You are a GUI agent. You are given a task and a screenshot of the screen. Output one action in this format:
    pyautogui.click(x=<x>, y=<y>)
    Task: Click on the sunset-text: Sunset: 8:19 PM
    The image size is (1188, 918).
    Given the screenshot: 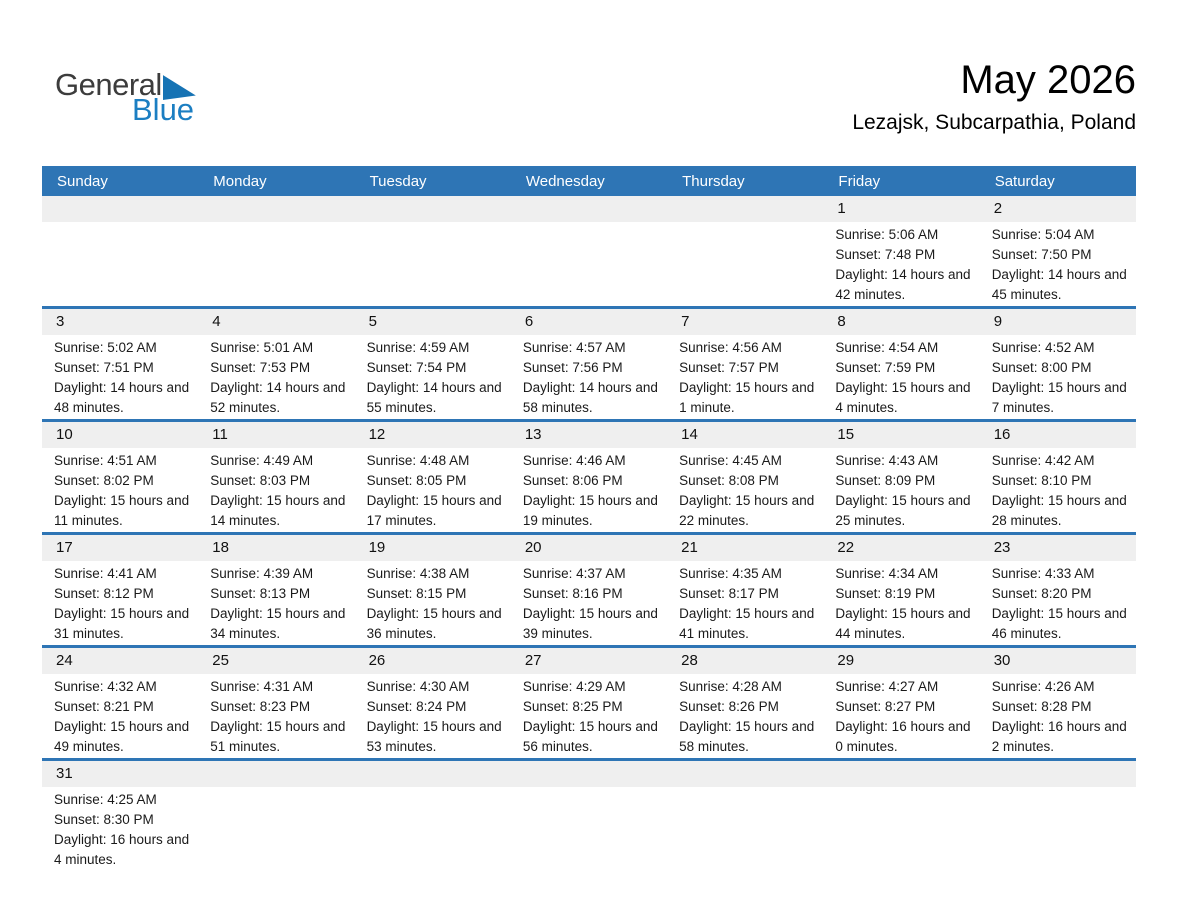 What is the action you would take?
    pyautogui.click(x=885, y=593)
    